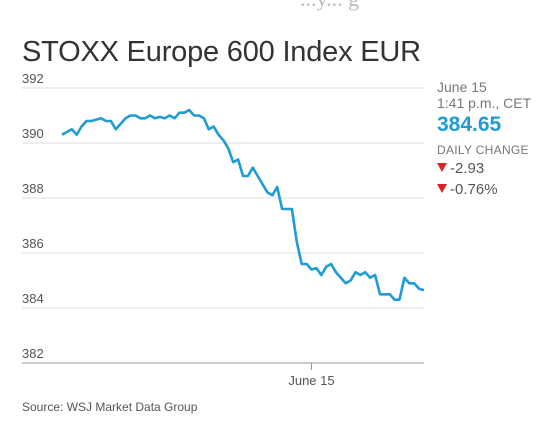  What do you see at coordinates (33, 216) in the screenshot?
I see `y-axis-ticks: 392 390 388 386 384 382` at bounding box center [33, 216].